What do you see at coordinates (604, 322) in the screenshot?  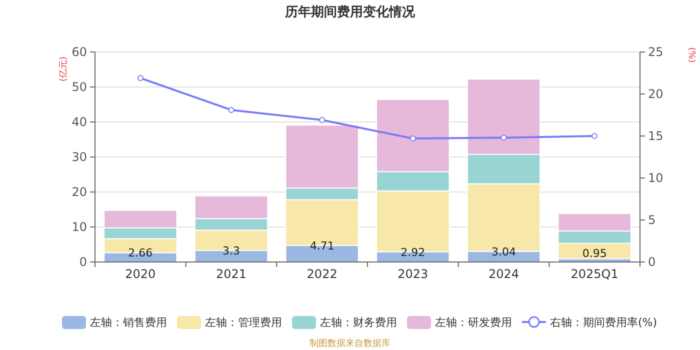 I see `legend-label: 右轴：期间费用率(%)` at bounding box center [604, 322].